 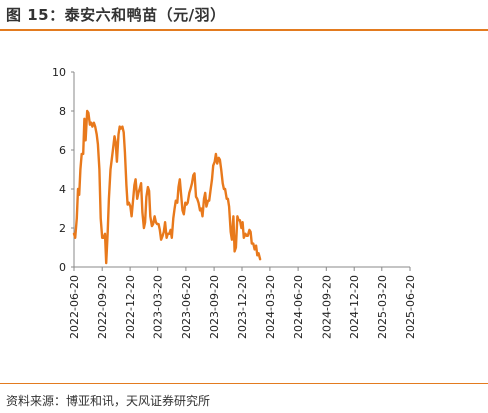 I want to click on y-tick-label: 6, so click(x=62, y=150).